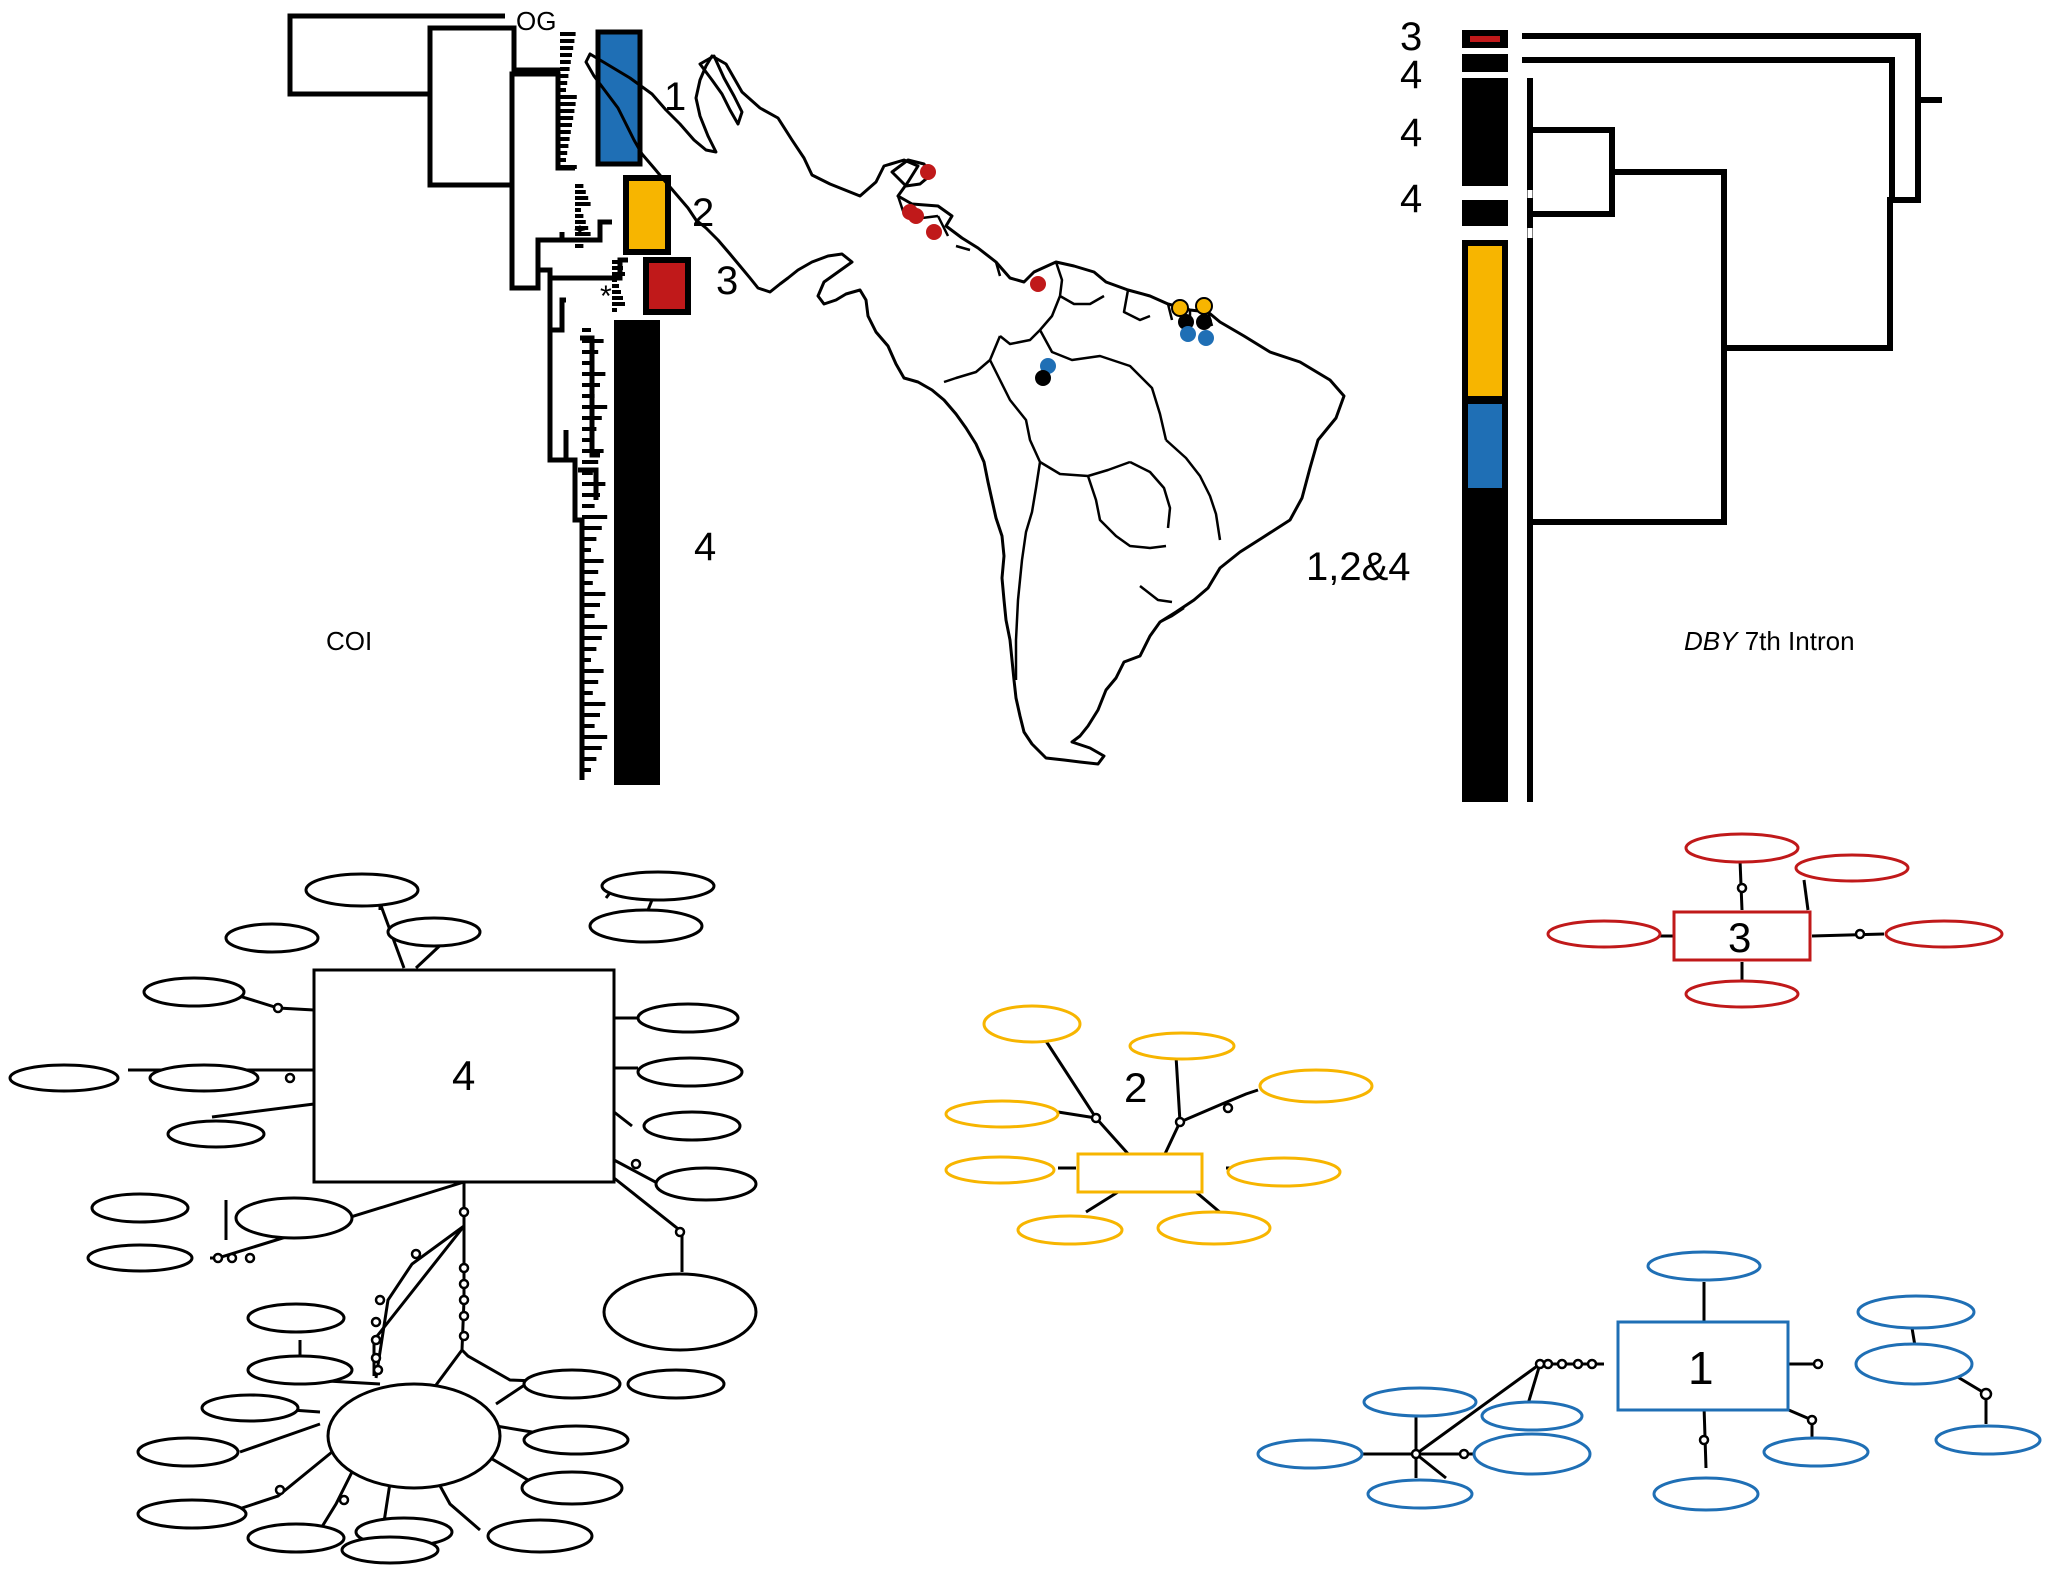 This screenshot has height=1576, width=2051. I want to click on coi-clade-3-bar, so click(667, 286).